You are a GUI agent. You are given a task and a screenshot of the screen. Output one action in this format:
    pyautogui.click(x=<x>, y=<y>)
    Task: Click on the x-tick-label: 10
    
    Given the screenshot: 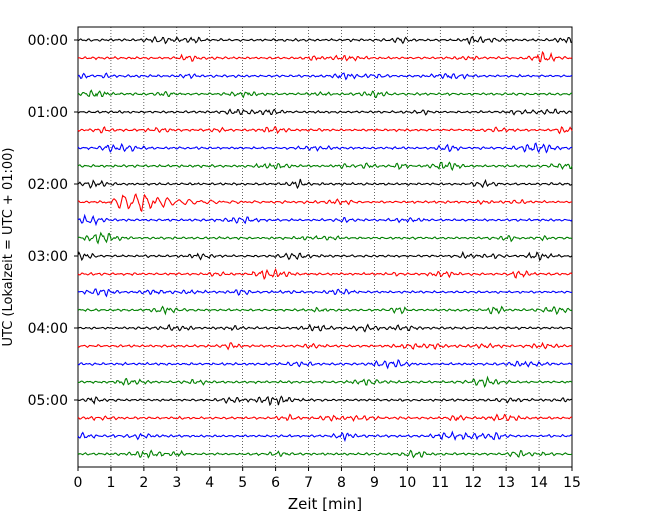 What is the action you would take?
    pyautogui.click(x=407, y=483)
    